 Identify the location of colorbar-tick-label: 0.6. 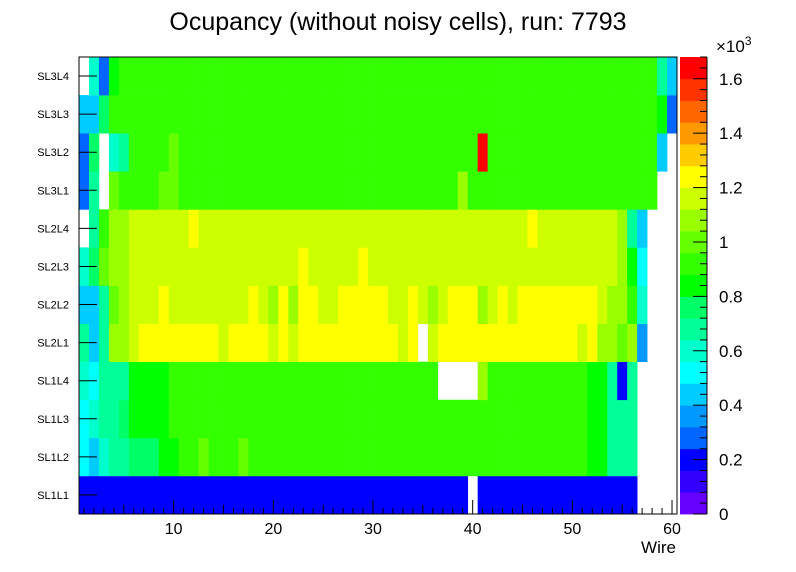
(731, 351).